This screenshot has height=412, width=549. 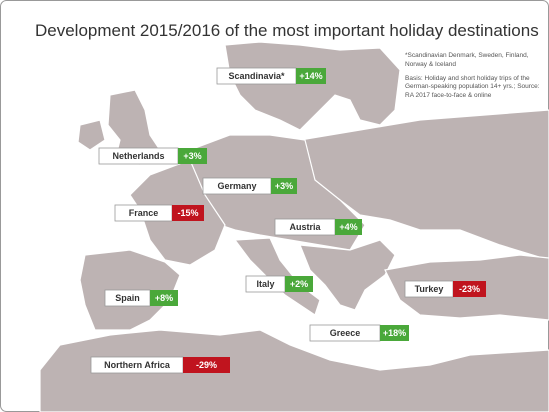 I want to click on destination-name: Turkey, so click(x=429, y=289).